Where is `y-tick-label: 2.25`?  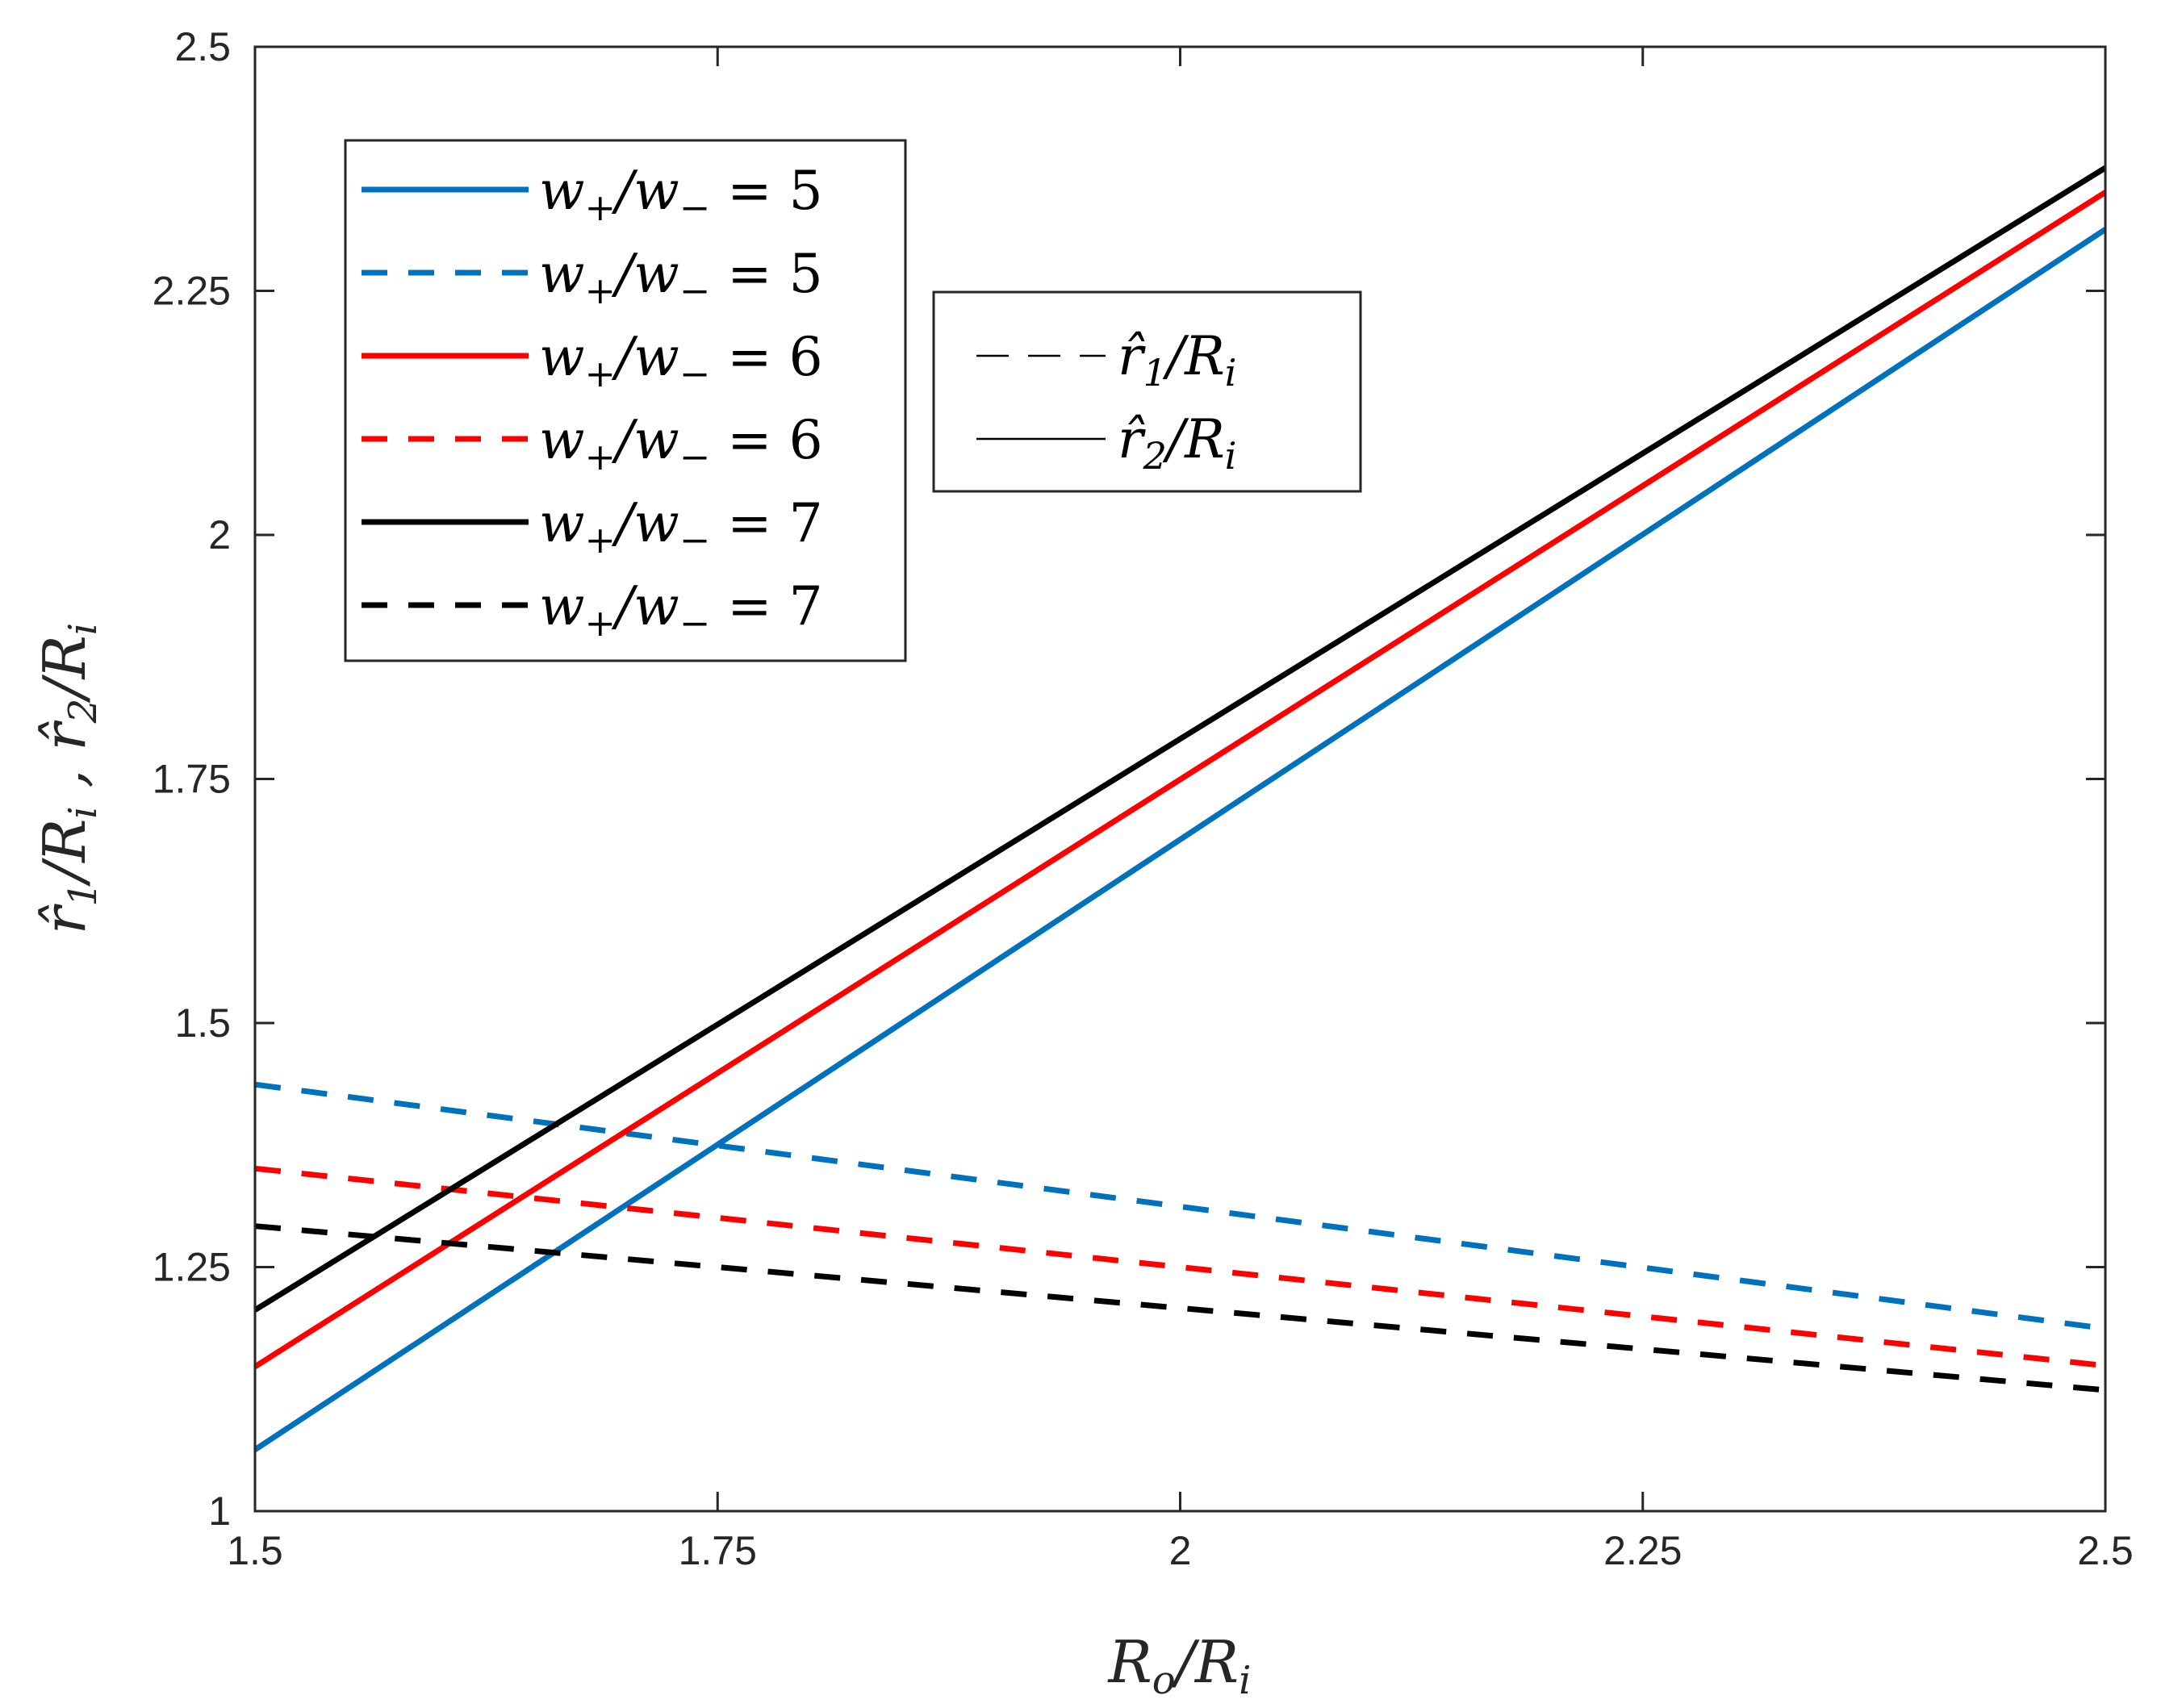 y-tick-label: 2.25 is located at coordinates (192, 291).